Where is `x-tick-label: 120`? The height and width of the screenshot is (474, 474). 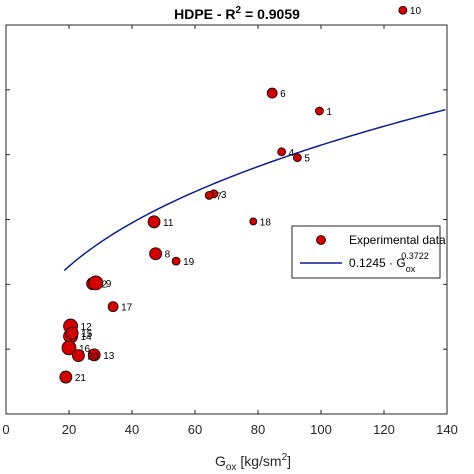 x-tick-label: 120 is located at coordinates (384, 429).